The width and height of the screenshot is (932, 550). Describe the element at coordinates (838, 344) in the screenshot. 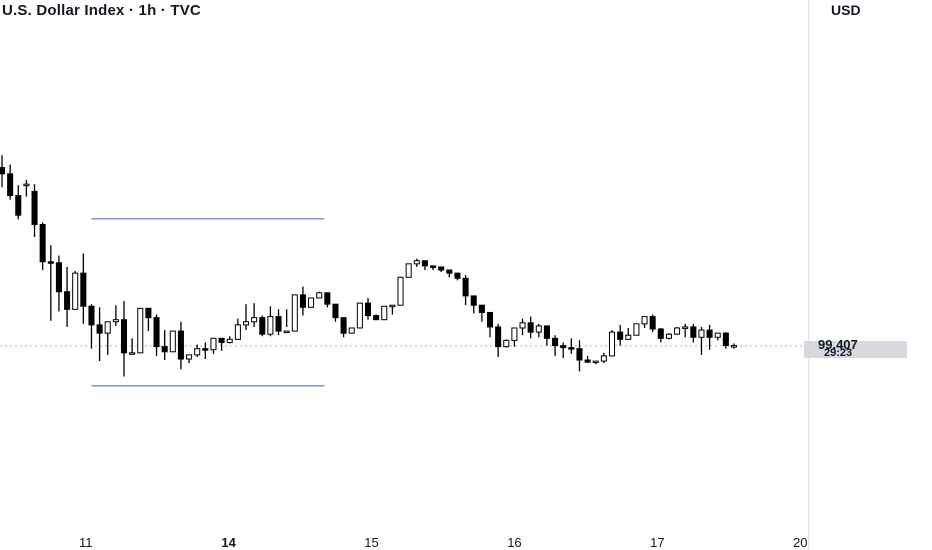

I see `last-price-label: 99.407` at that location.